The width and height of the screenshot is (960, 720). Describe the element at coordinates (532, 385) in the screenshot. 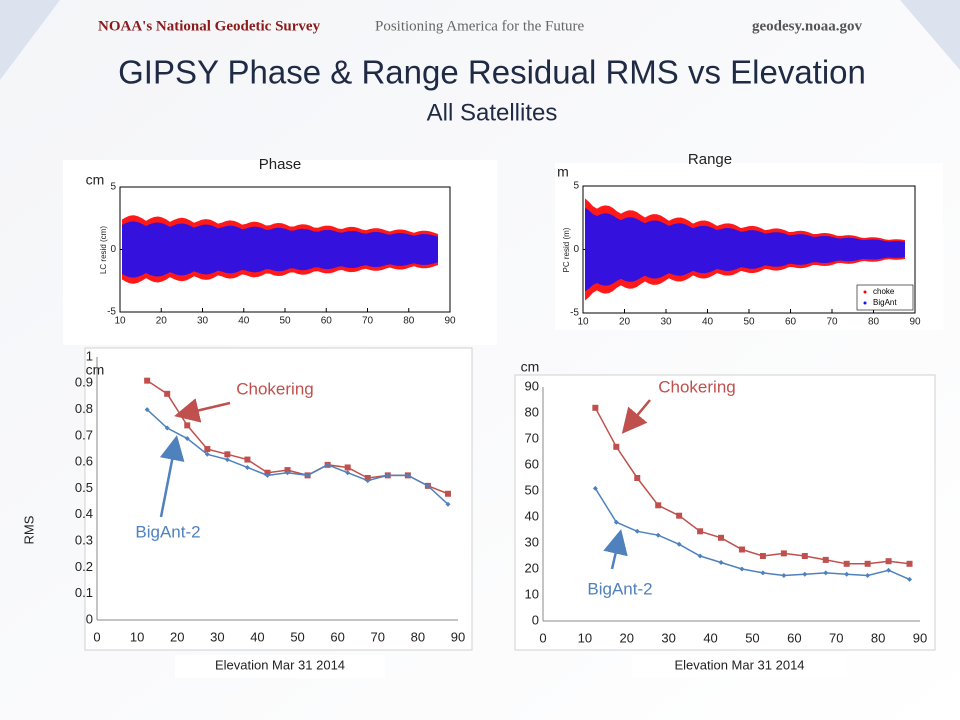

I see `y-tick-label: 90` at that location.